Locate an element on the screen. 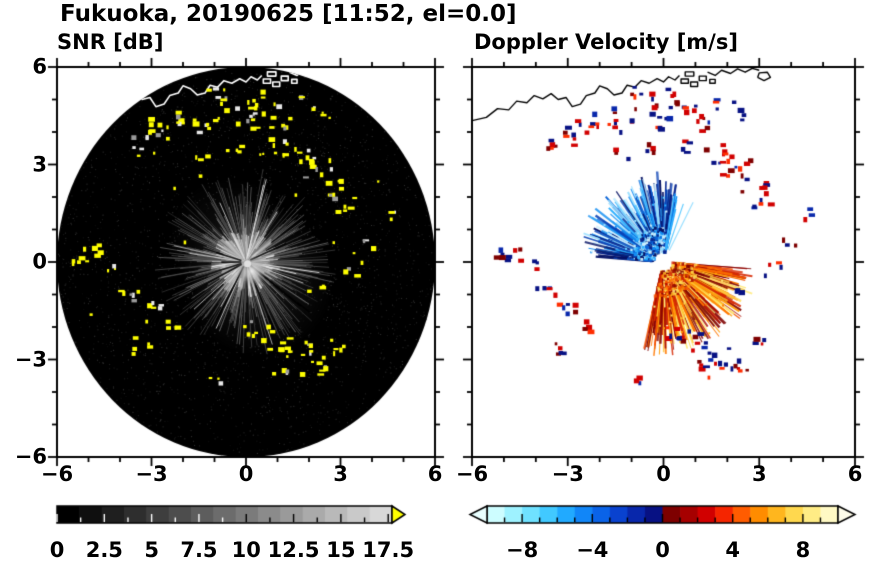  colorbar-tick-label: 8 is located at coordinates (803, 550).